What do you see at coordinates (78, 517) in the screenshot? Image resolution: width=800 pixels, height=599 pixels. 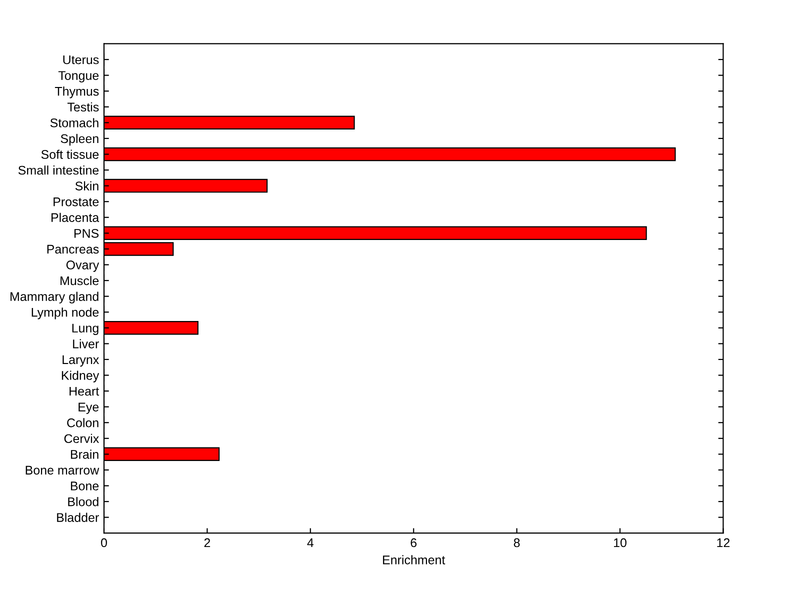 I see `y-tick-label: Bladder` at bounding box center [78, 517].